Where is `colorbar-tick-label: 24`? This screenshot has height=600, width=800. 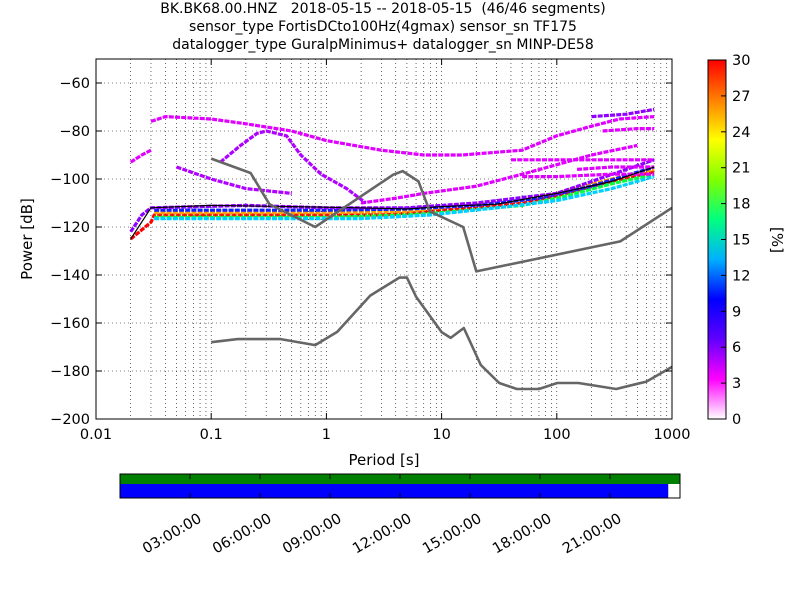 colorbar-tick-label: 24 is located at coordinates (741, 133).